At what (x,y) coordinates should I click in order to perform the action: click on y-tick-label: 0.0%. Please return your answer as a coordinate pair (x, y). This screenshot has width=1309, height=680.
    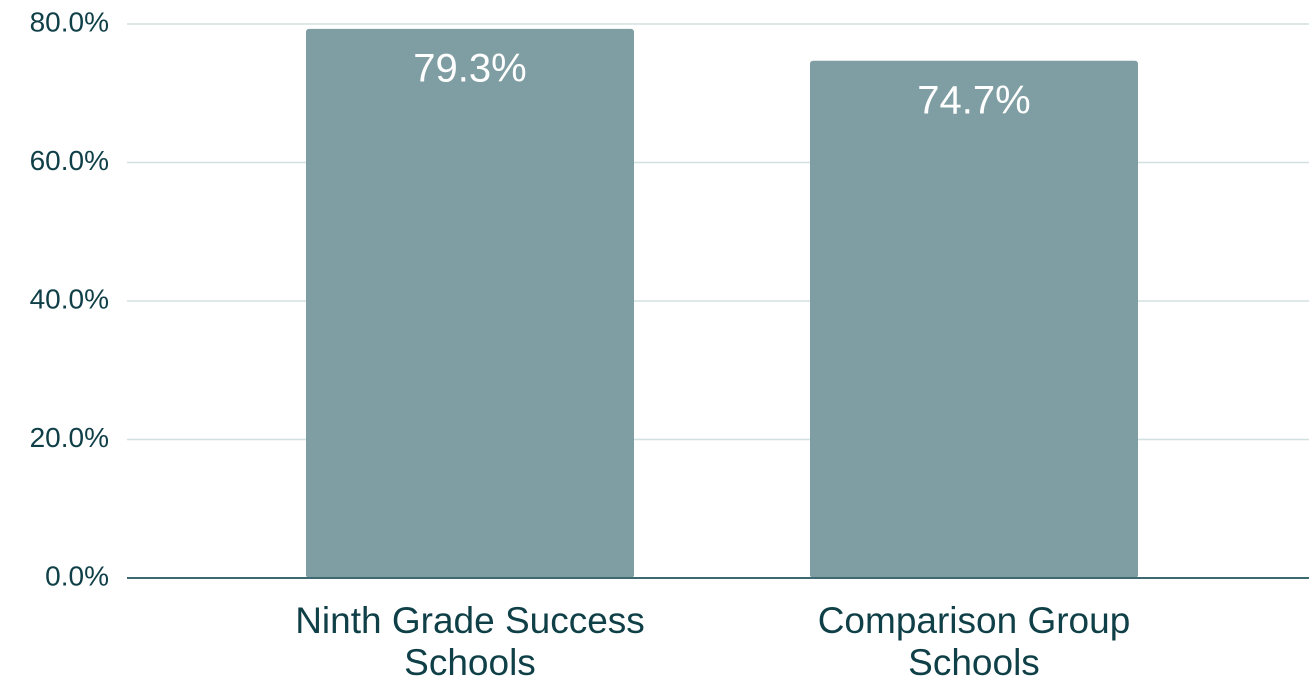
    Looking at the image, I should click on (77, 575).